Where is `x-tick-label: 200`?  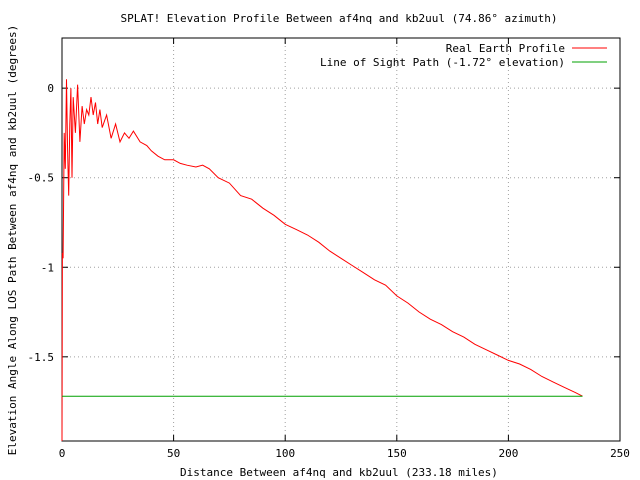 x-tick-label: 200 is located at coordinates (508, 453).